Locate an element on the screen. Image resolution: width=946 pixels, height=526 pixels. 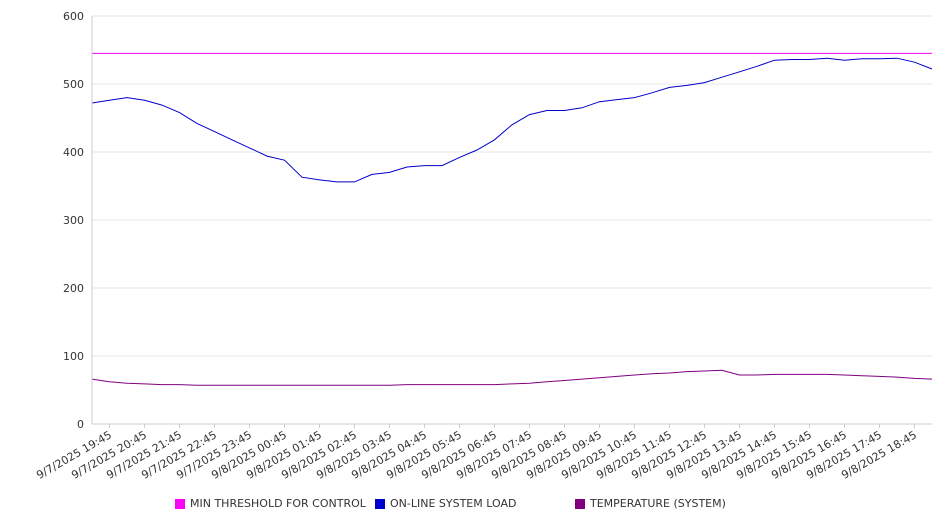
legend-swatch-temperature is located at coordinates (580, 503).